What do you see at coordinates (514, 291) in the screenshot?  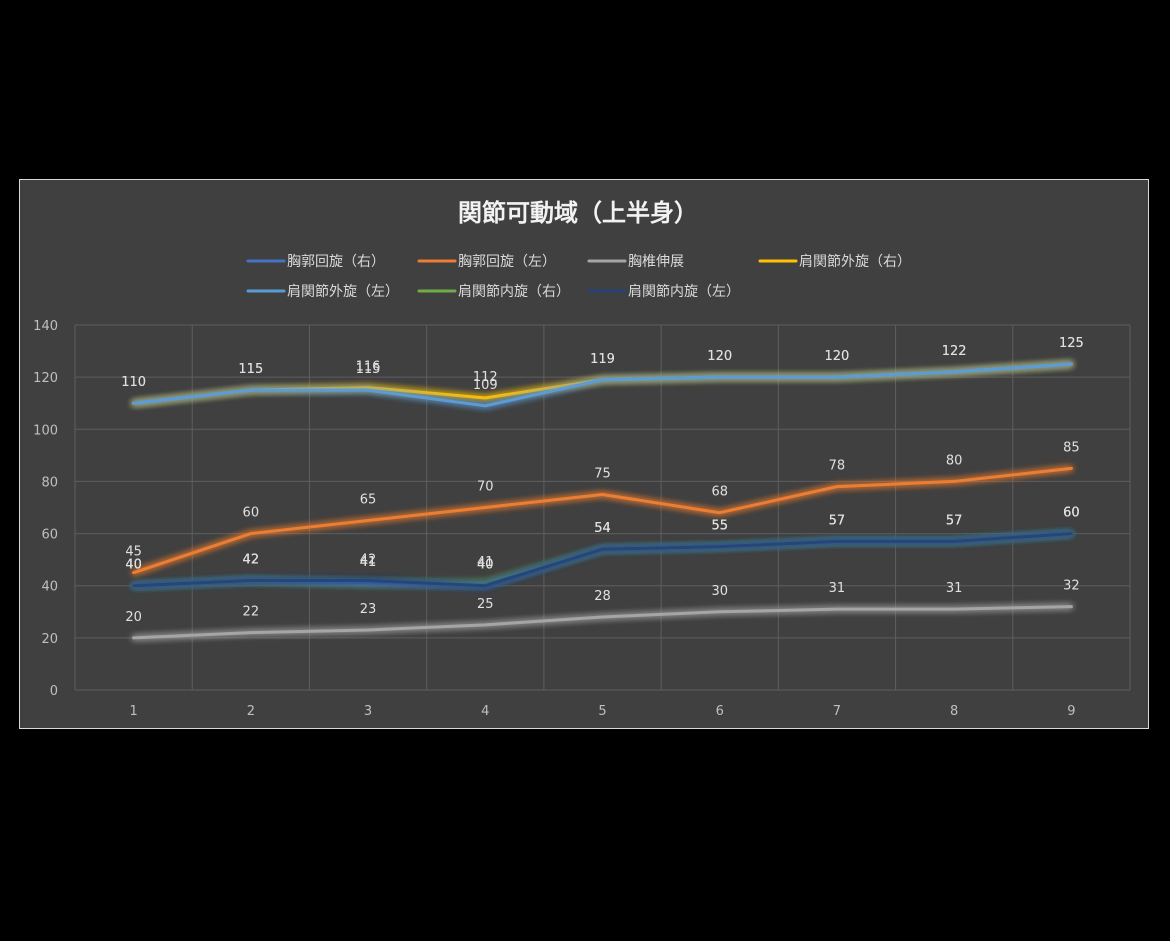 I see `legend-label: 肩関節内旋（右）` at bounding box center [514, 291].